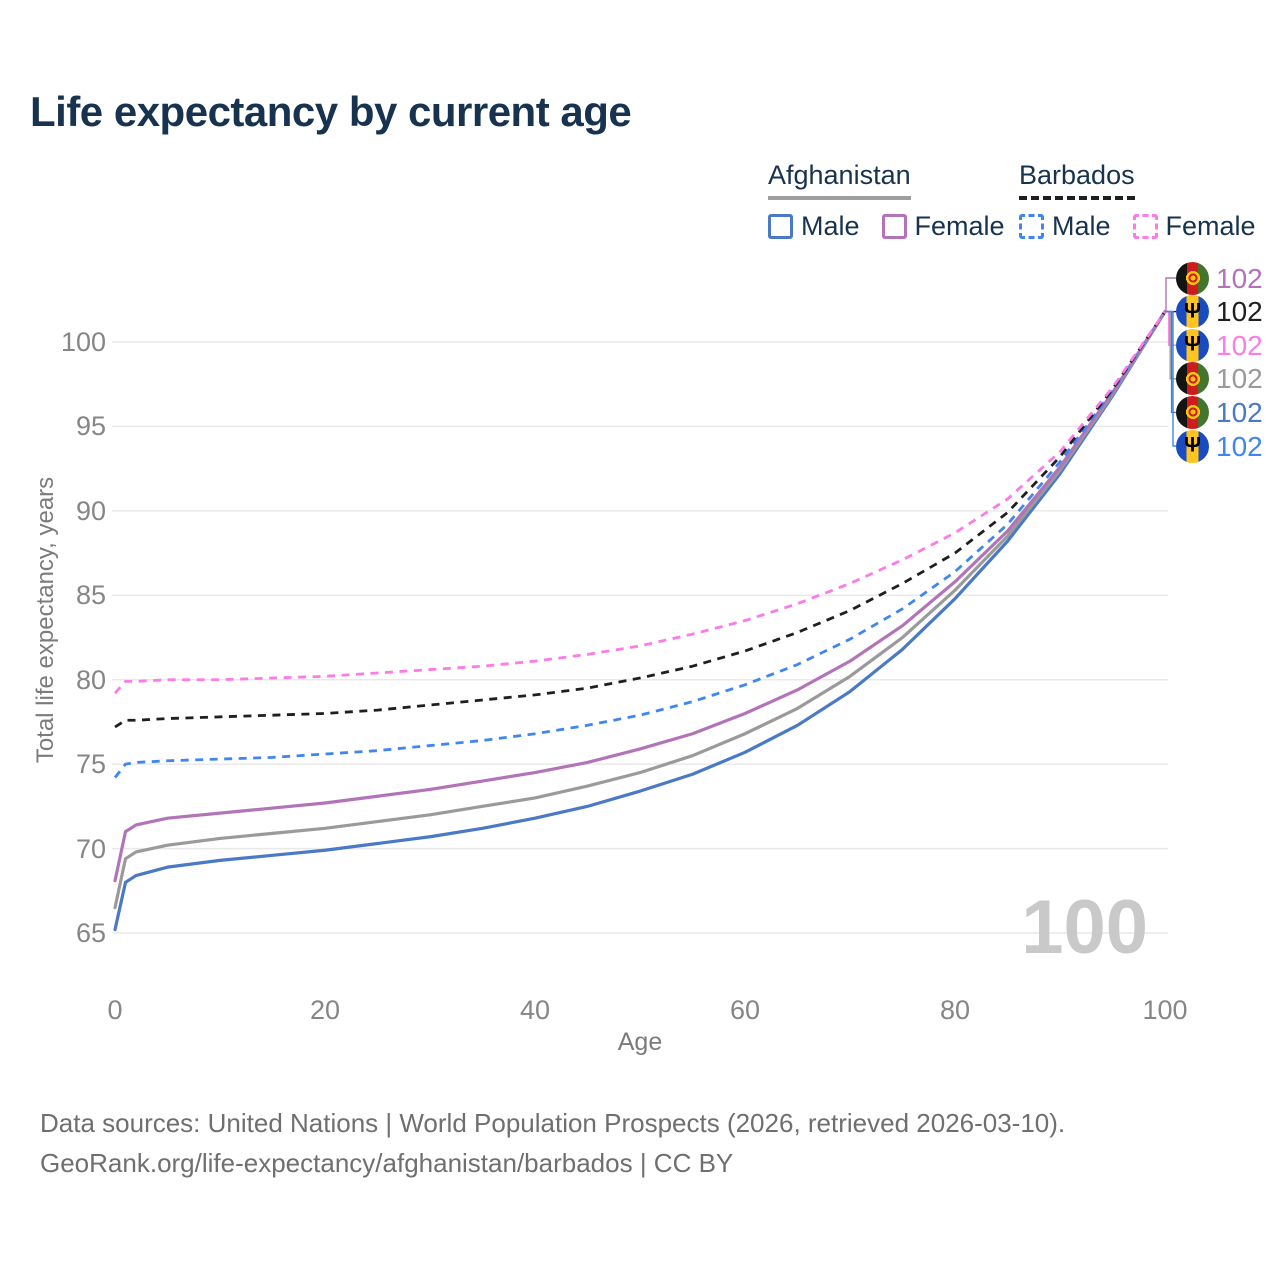 The height and width of the screenshot is (1280, 1280). I want to click on y-tick-label-100: 100, so click(83, 342).